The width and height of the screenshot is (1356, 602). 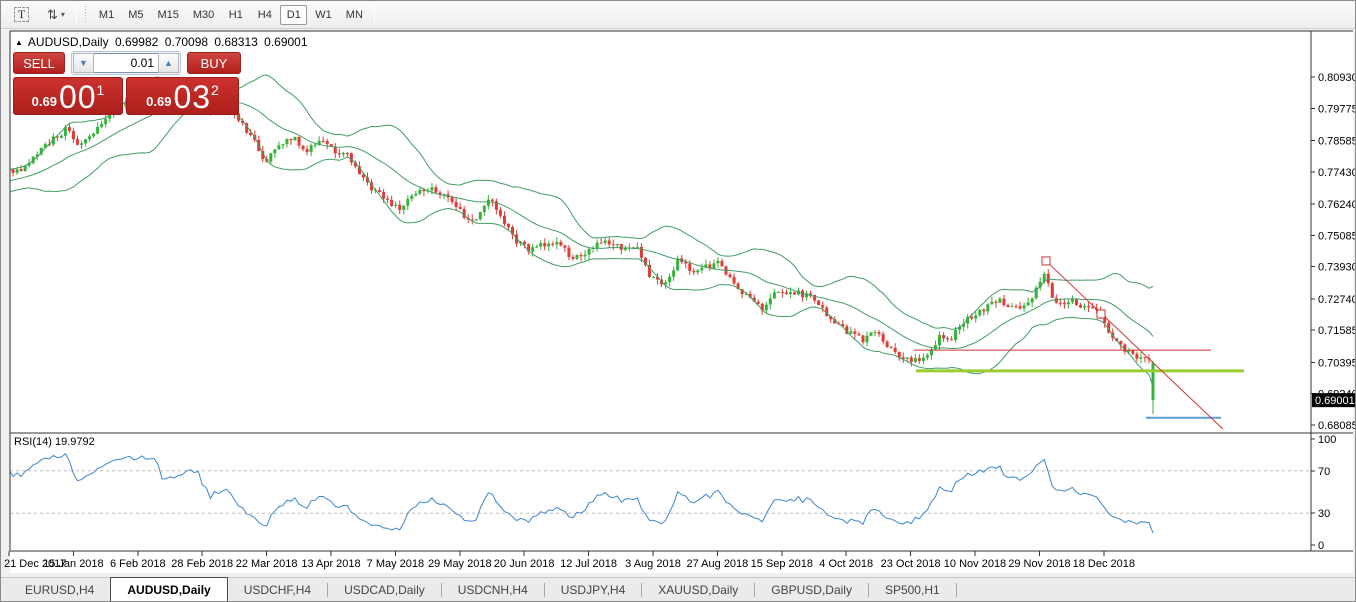 What do you see at coordinates (1337, 205) in the screenshot?
I see `svg-text: 0.76240` at bounding box center [1337, 205].